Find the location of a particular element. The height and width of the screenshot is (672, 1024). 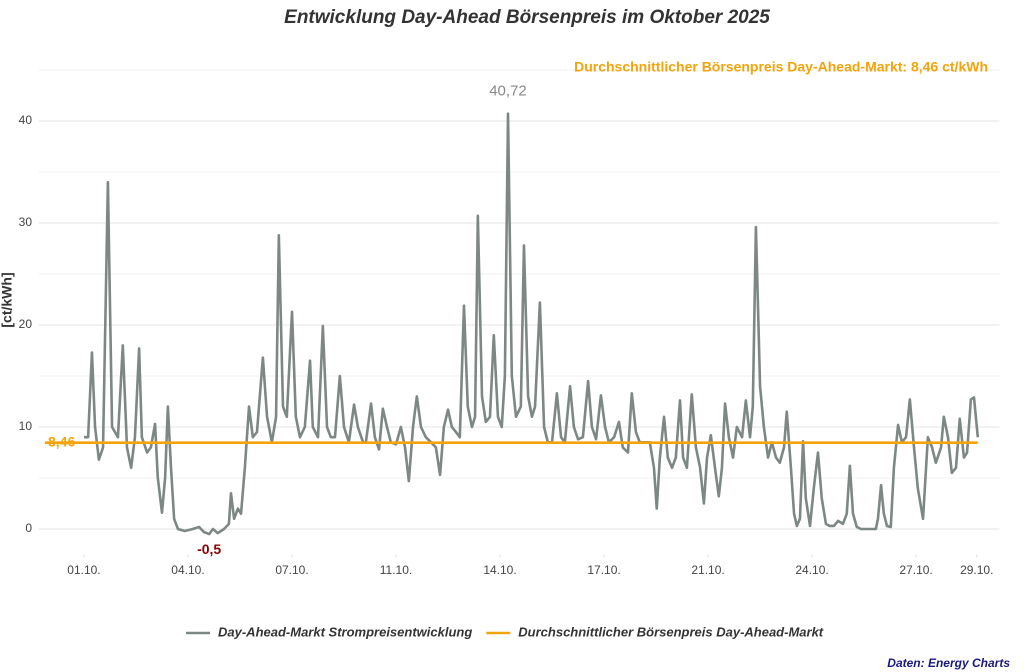

y-tick-label: 0 is located at coordinates (28, 528).